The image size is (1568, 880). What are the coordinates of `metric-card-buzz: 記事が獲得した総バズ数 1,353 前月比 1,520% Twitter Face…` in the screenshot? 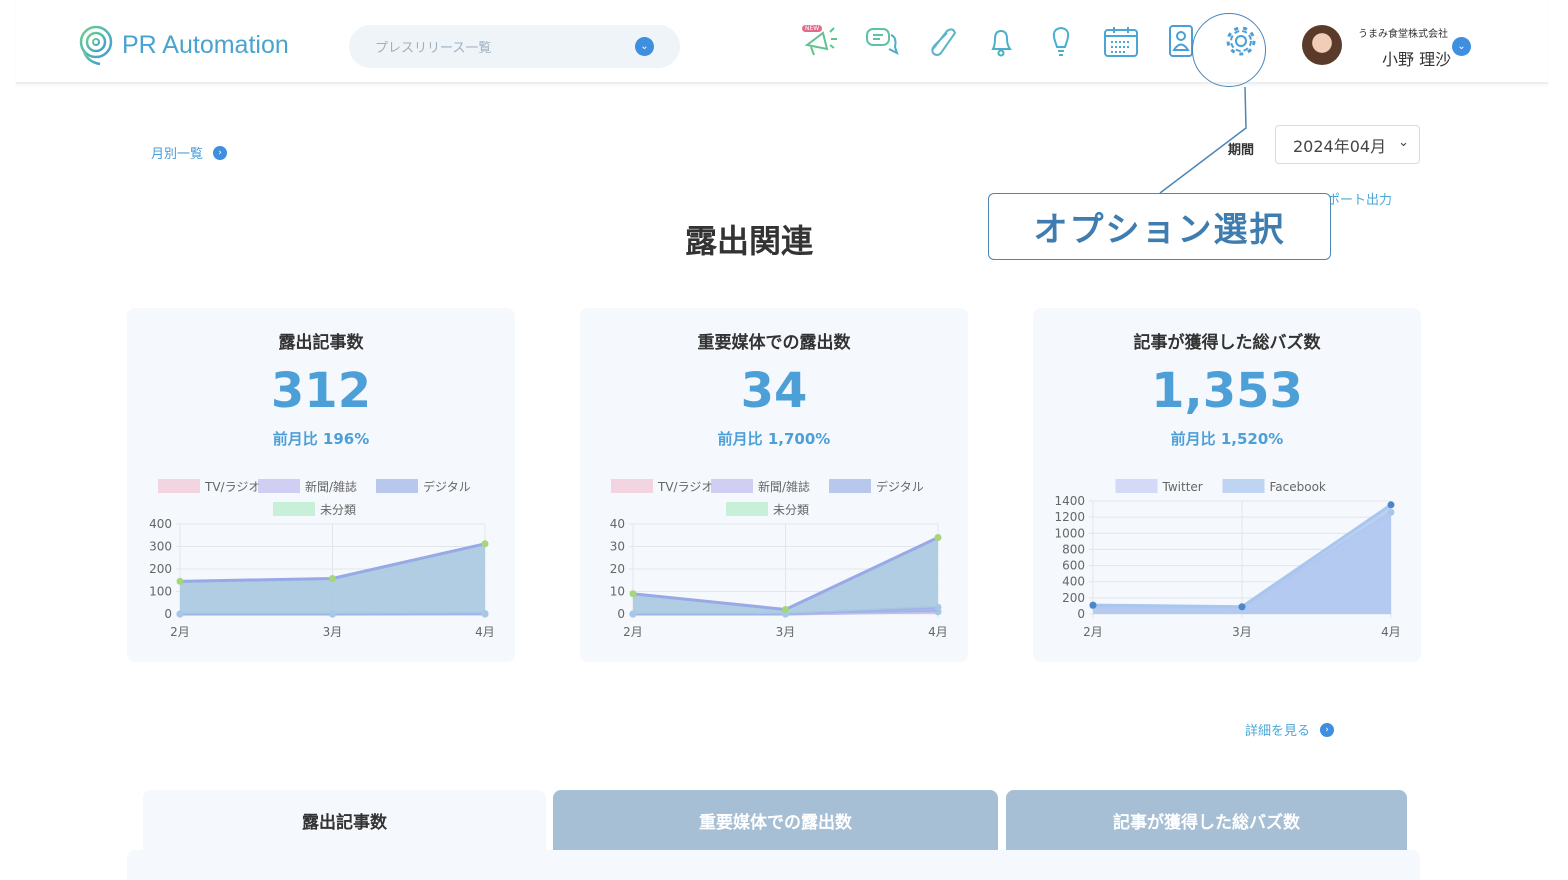 It's located at (1227, 485).